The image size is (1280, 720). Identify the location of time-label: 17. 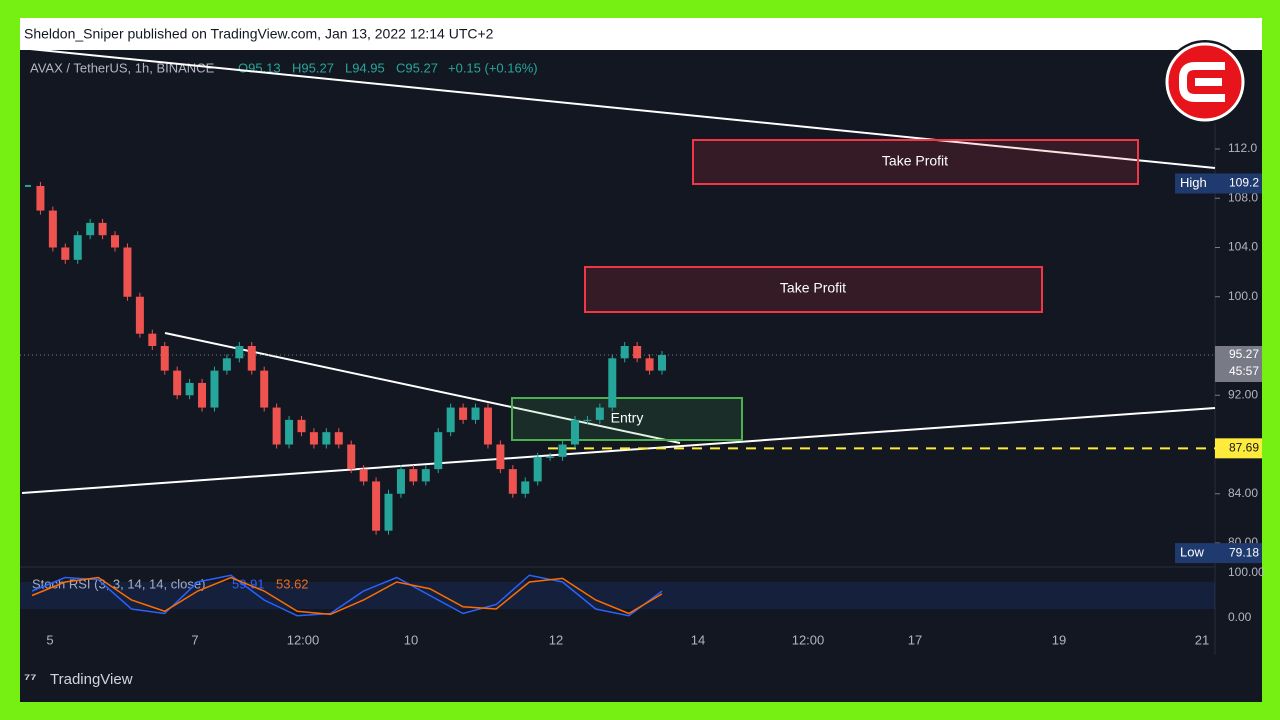
(915, 639).